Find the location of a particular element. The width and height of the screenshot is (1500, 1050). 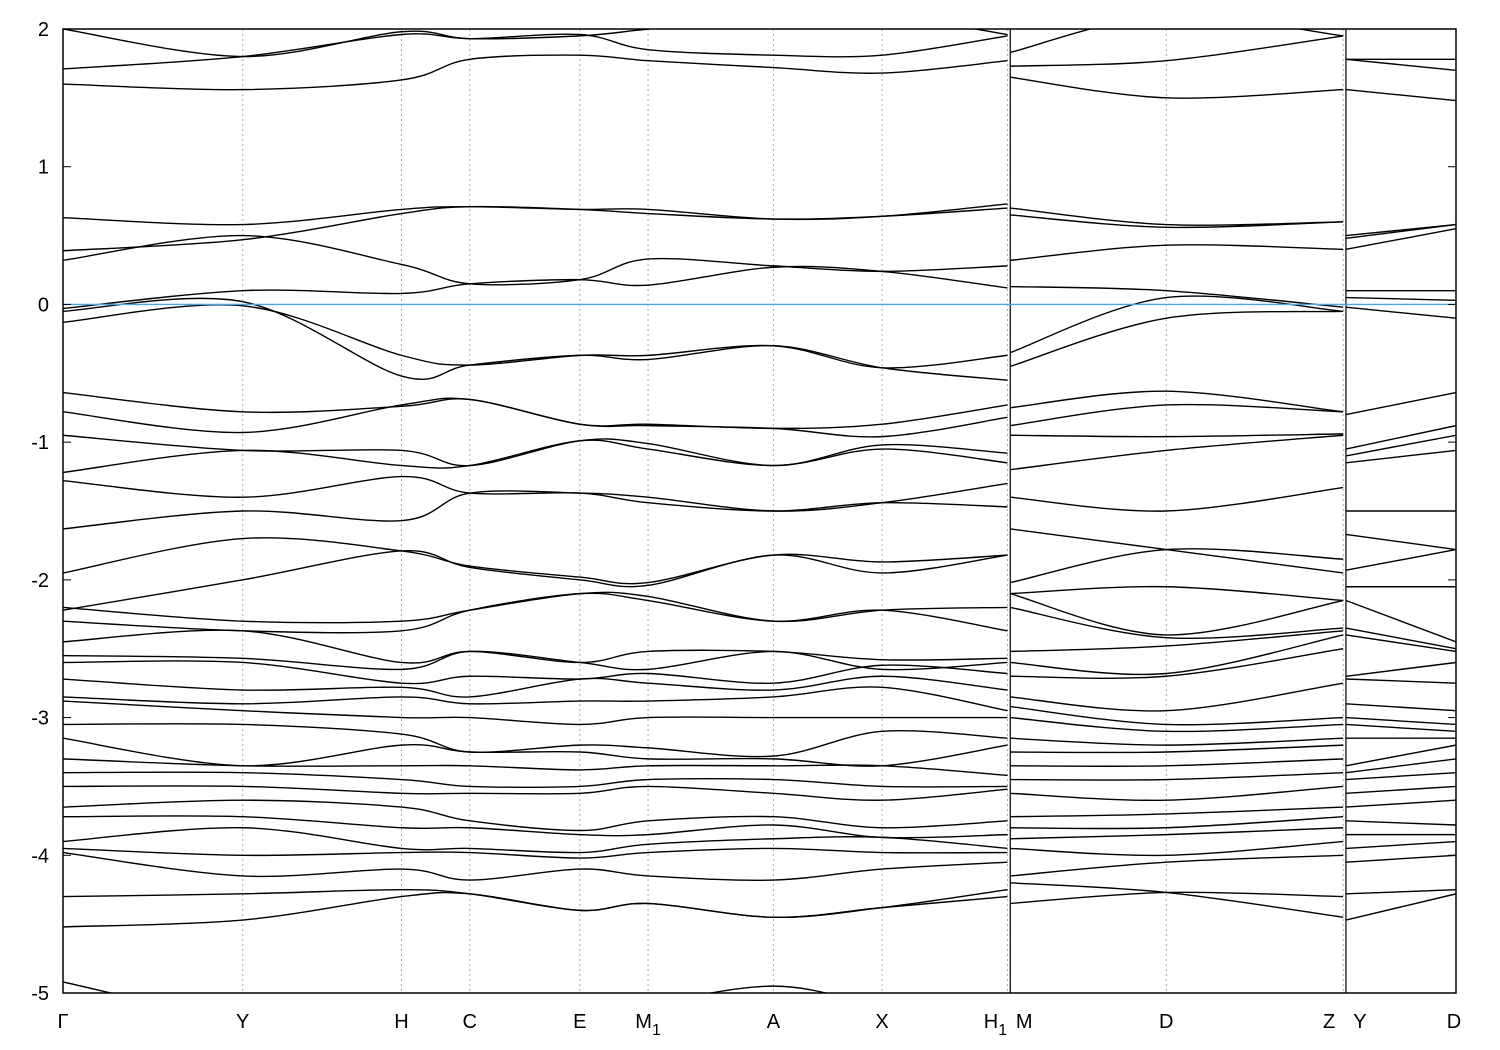

y-tick-label: 2 is located at coordinates (43, 30).